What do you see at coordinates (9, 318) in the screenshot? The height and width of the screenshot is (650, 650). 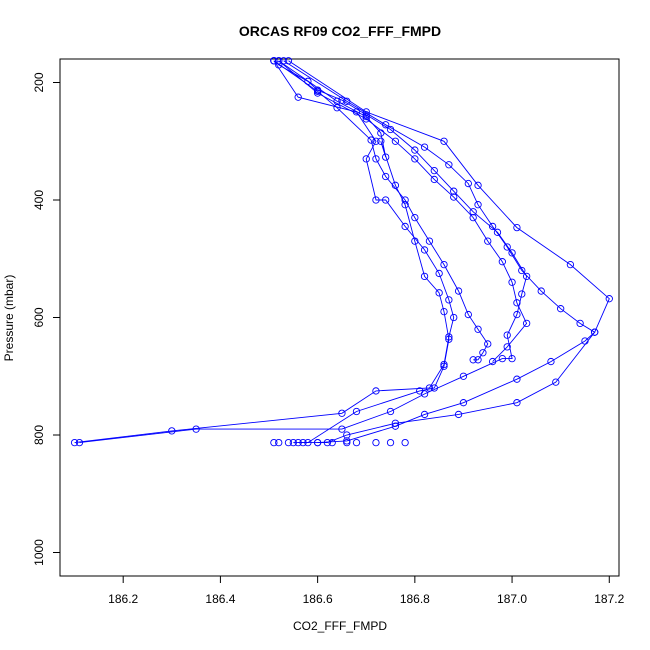 I see `y-axis-label: Pressure (mbar)` at bounding box center [9, 318].